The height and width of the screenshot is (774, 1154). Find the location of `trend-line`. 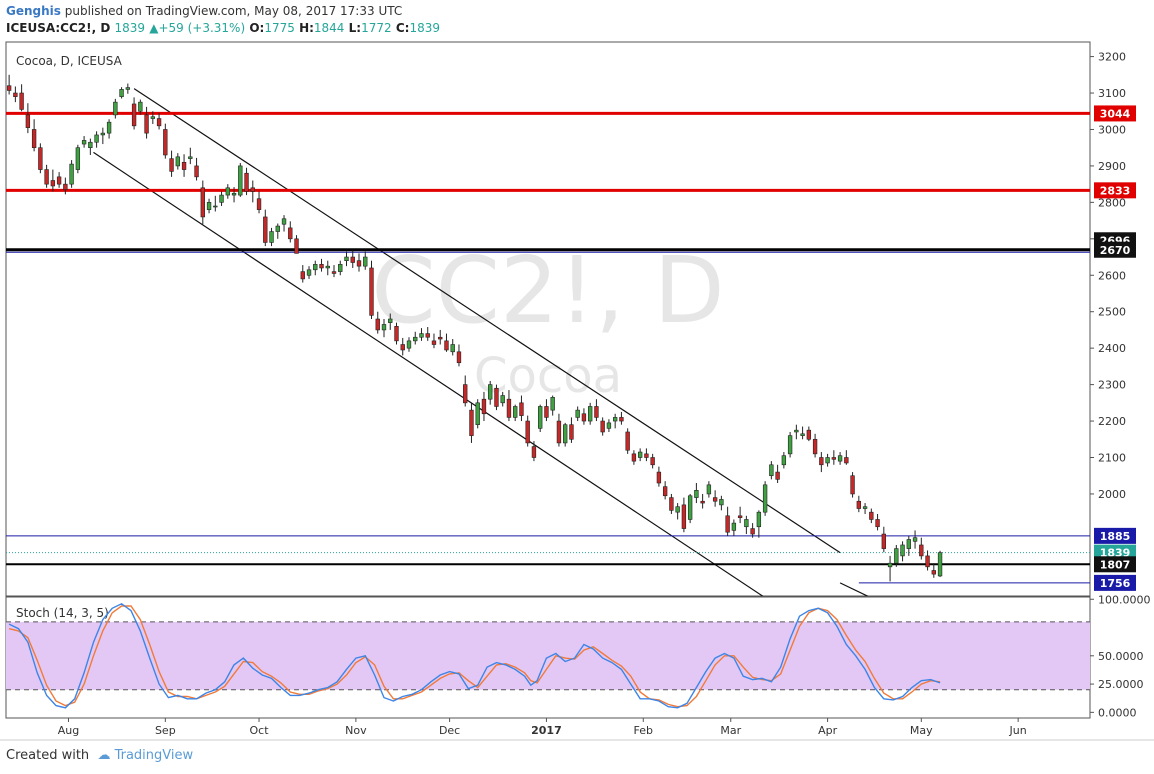

trend-line is located at coordinates (864, 594).